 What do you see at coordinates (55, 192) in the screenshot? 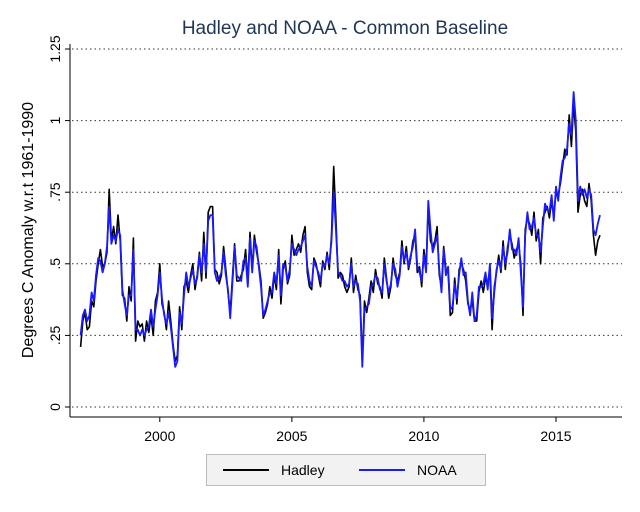
I see `y-tick-label: .75` at bounding box center [55, 192].